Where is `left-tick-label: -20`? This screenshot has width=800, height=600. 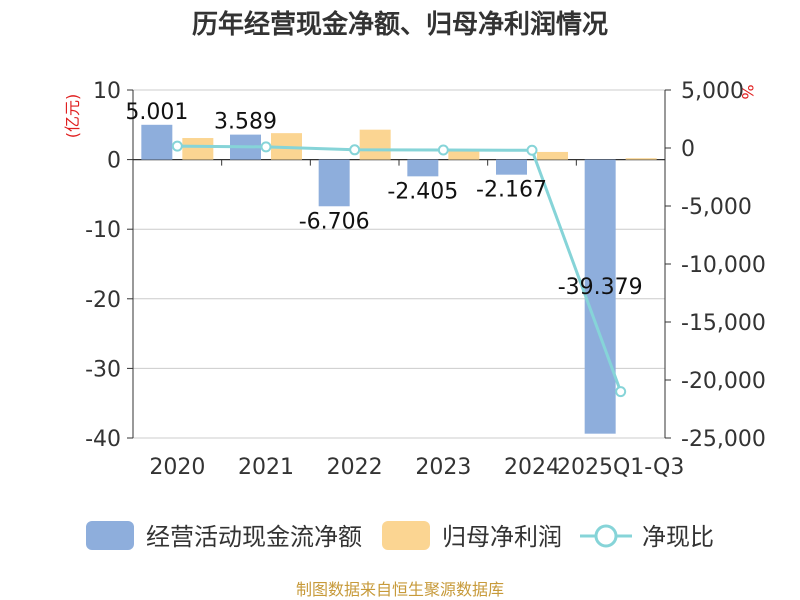 left-tick-label: -20 is located at coordinates (103, 300).